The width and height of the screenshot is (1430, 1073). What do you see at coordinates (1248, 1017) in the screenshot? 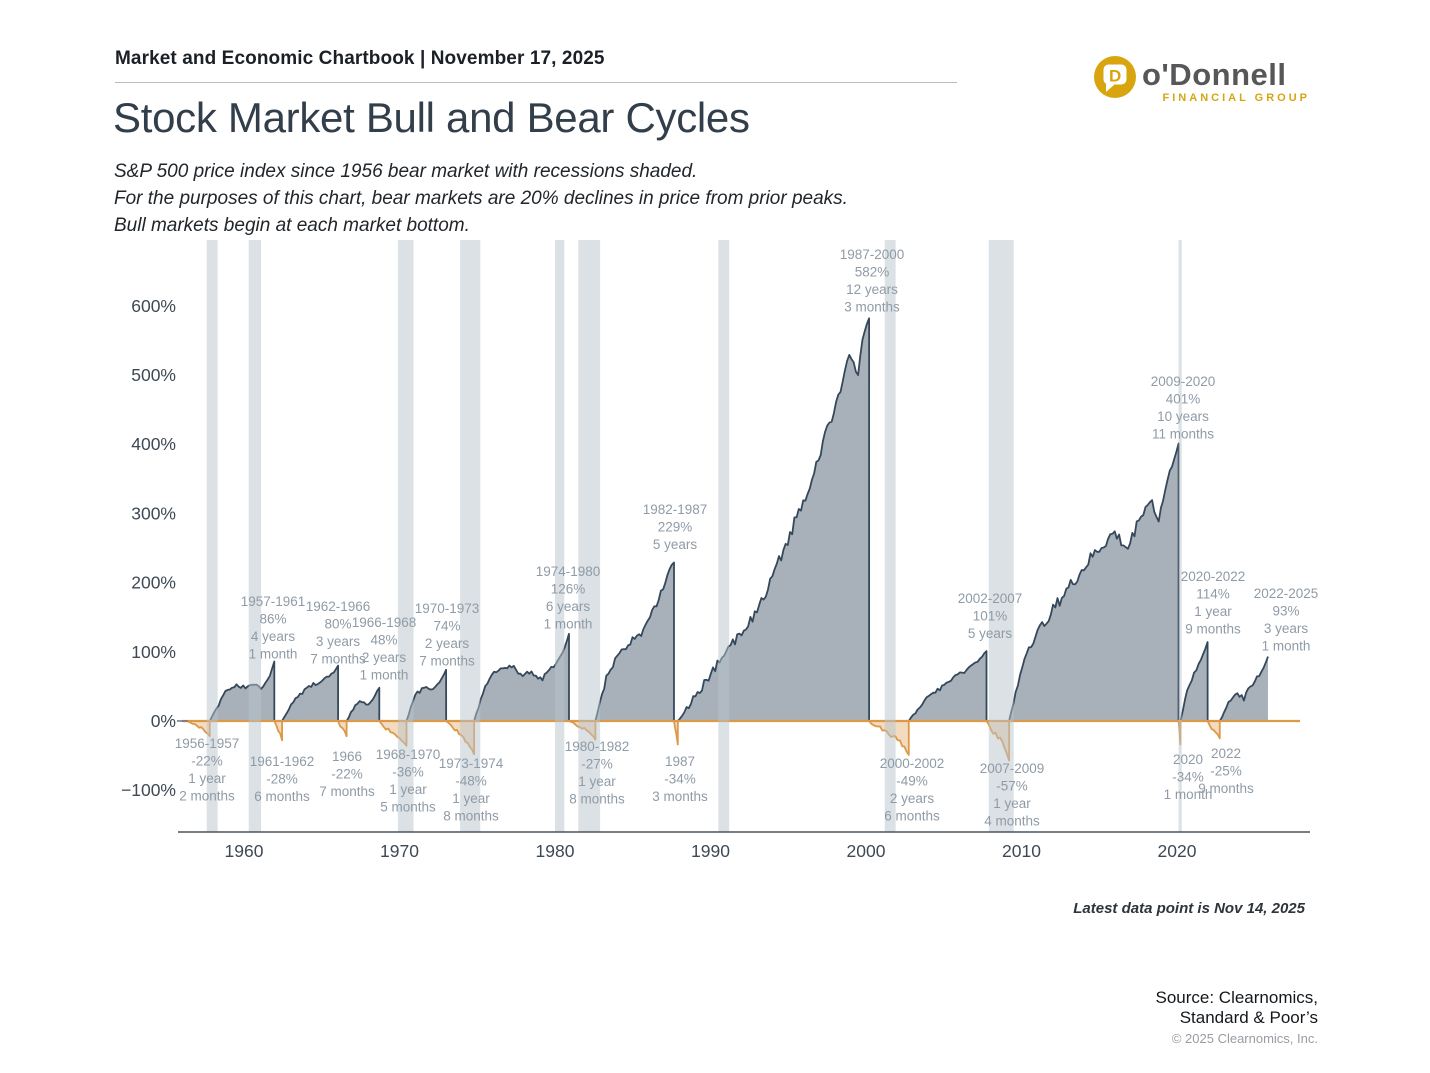
I see `source-line-2: Standard & Poor’s` at bounding box center [1248, 1017].